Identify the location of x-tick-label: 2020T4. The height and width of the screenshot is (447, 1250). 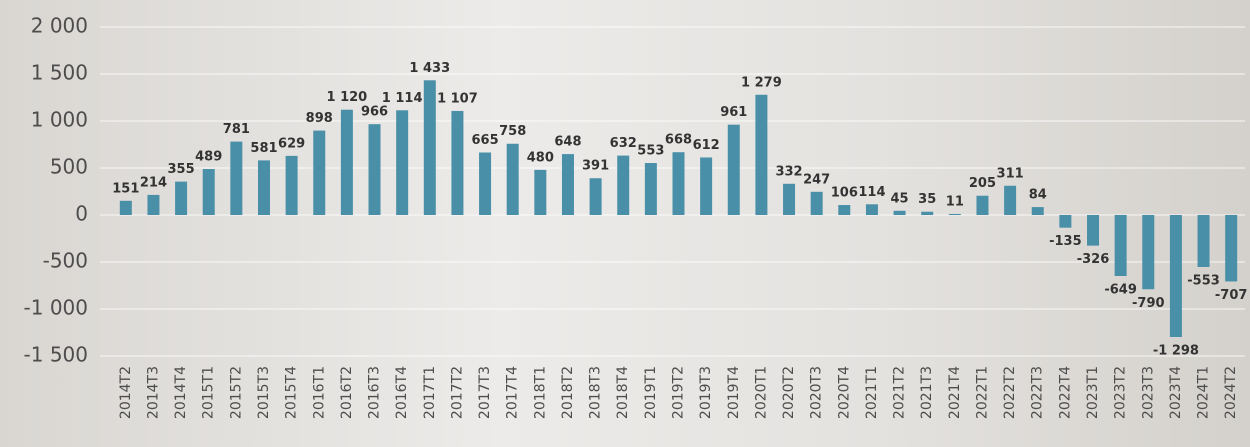
(844, 392).